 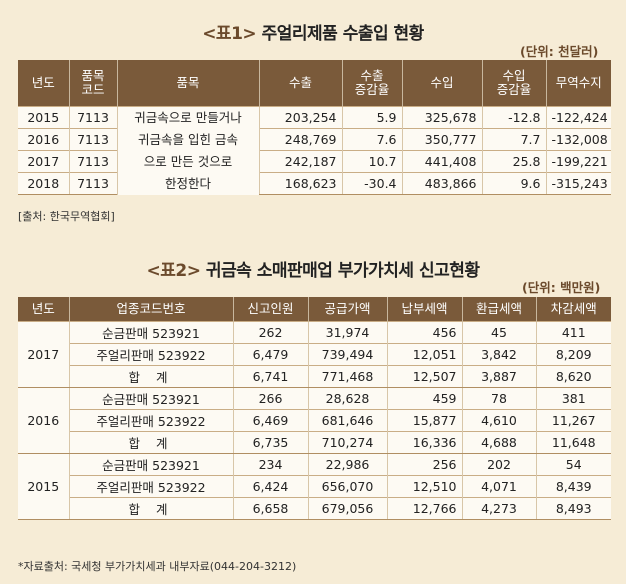 What do you see at coordinates (424, 397) in the screenshot?
I see `table2-paid: 459` at bounding box center [424, 397].